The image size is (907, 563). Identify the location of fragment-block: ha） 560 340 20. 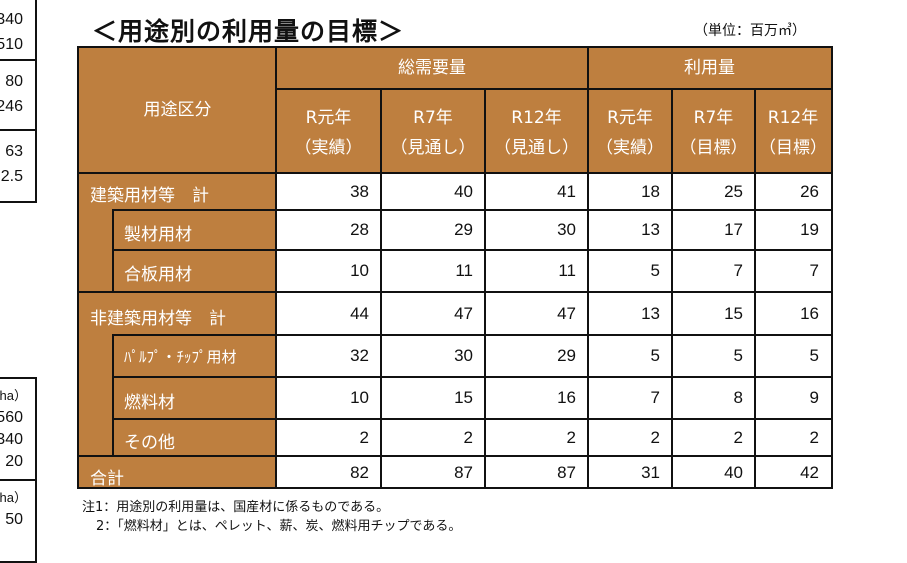
(18, 430).